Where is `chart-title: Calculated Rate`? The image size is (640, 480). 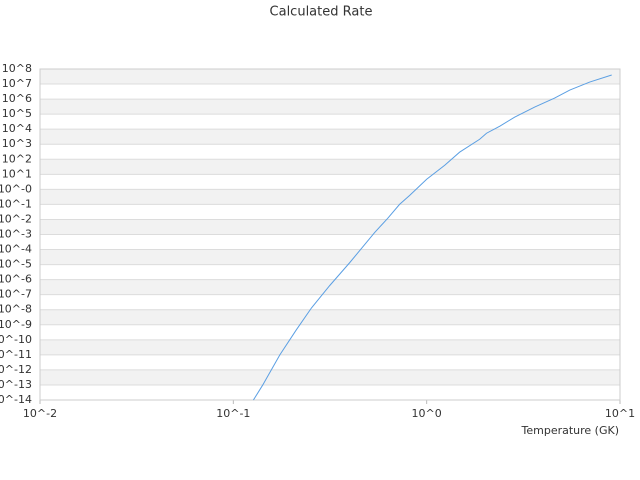 chart-title: Calculated Rate is located at coordinates (321, 12).